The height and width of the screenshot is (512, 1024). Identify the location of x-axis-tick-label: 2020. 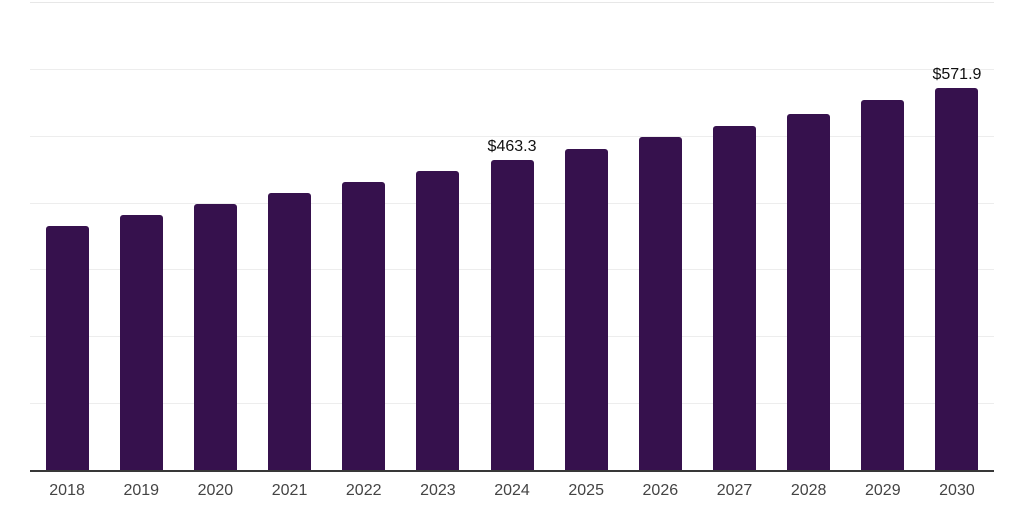
(215, 490).